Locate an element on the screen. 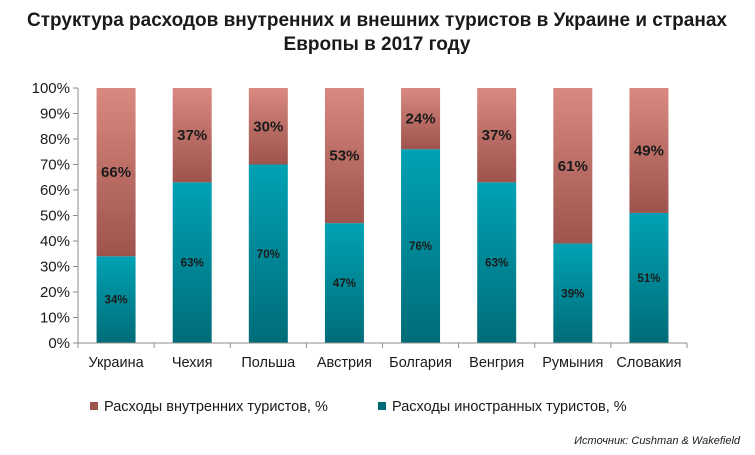 The image size is (755, 455). legend-label: Расходы внутренних туристов, % is located at coordinates (216, 407).